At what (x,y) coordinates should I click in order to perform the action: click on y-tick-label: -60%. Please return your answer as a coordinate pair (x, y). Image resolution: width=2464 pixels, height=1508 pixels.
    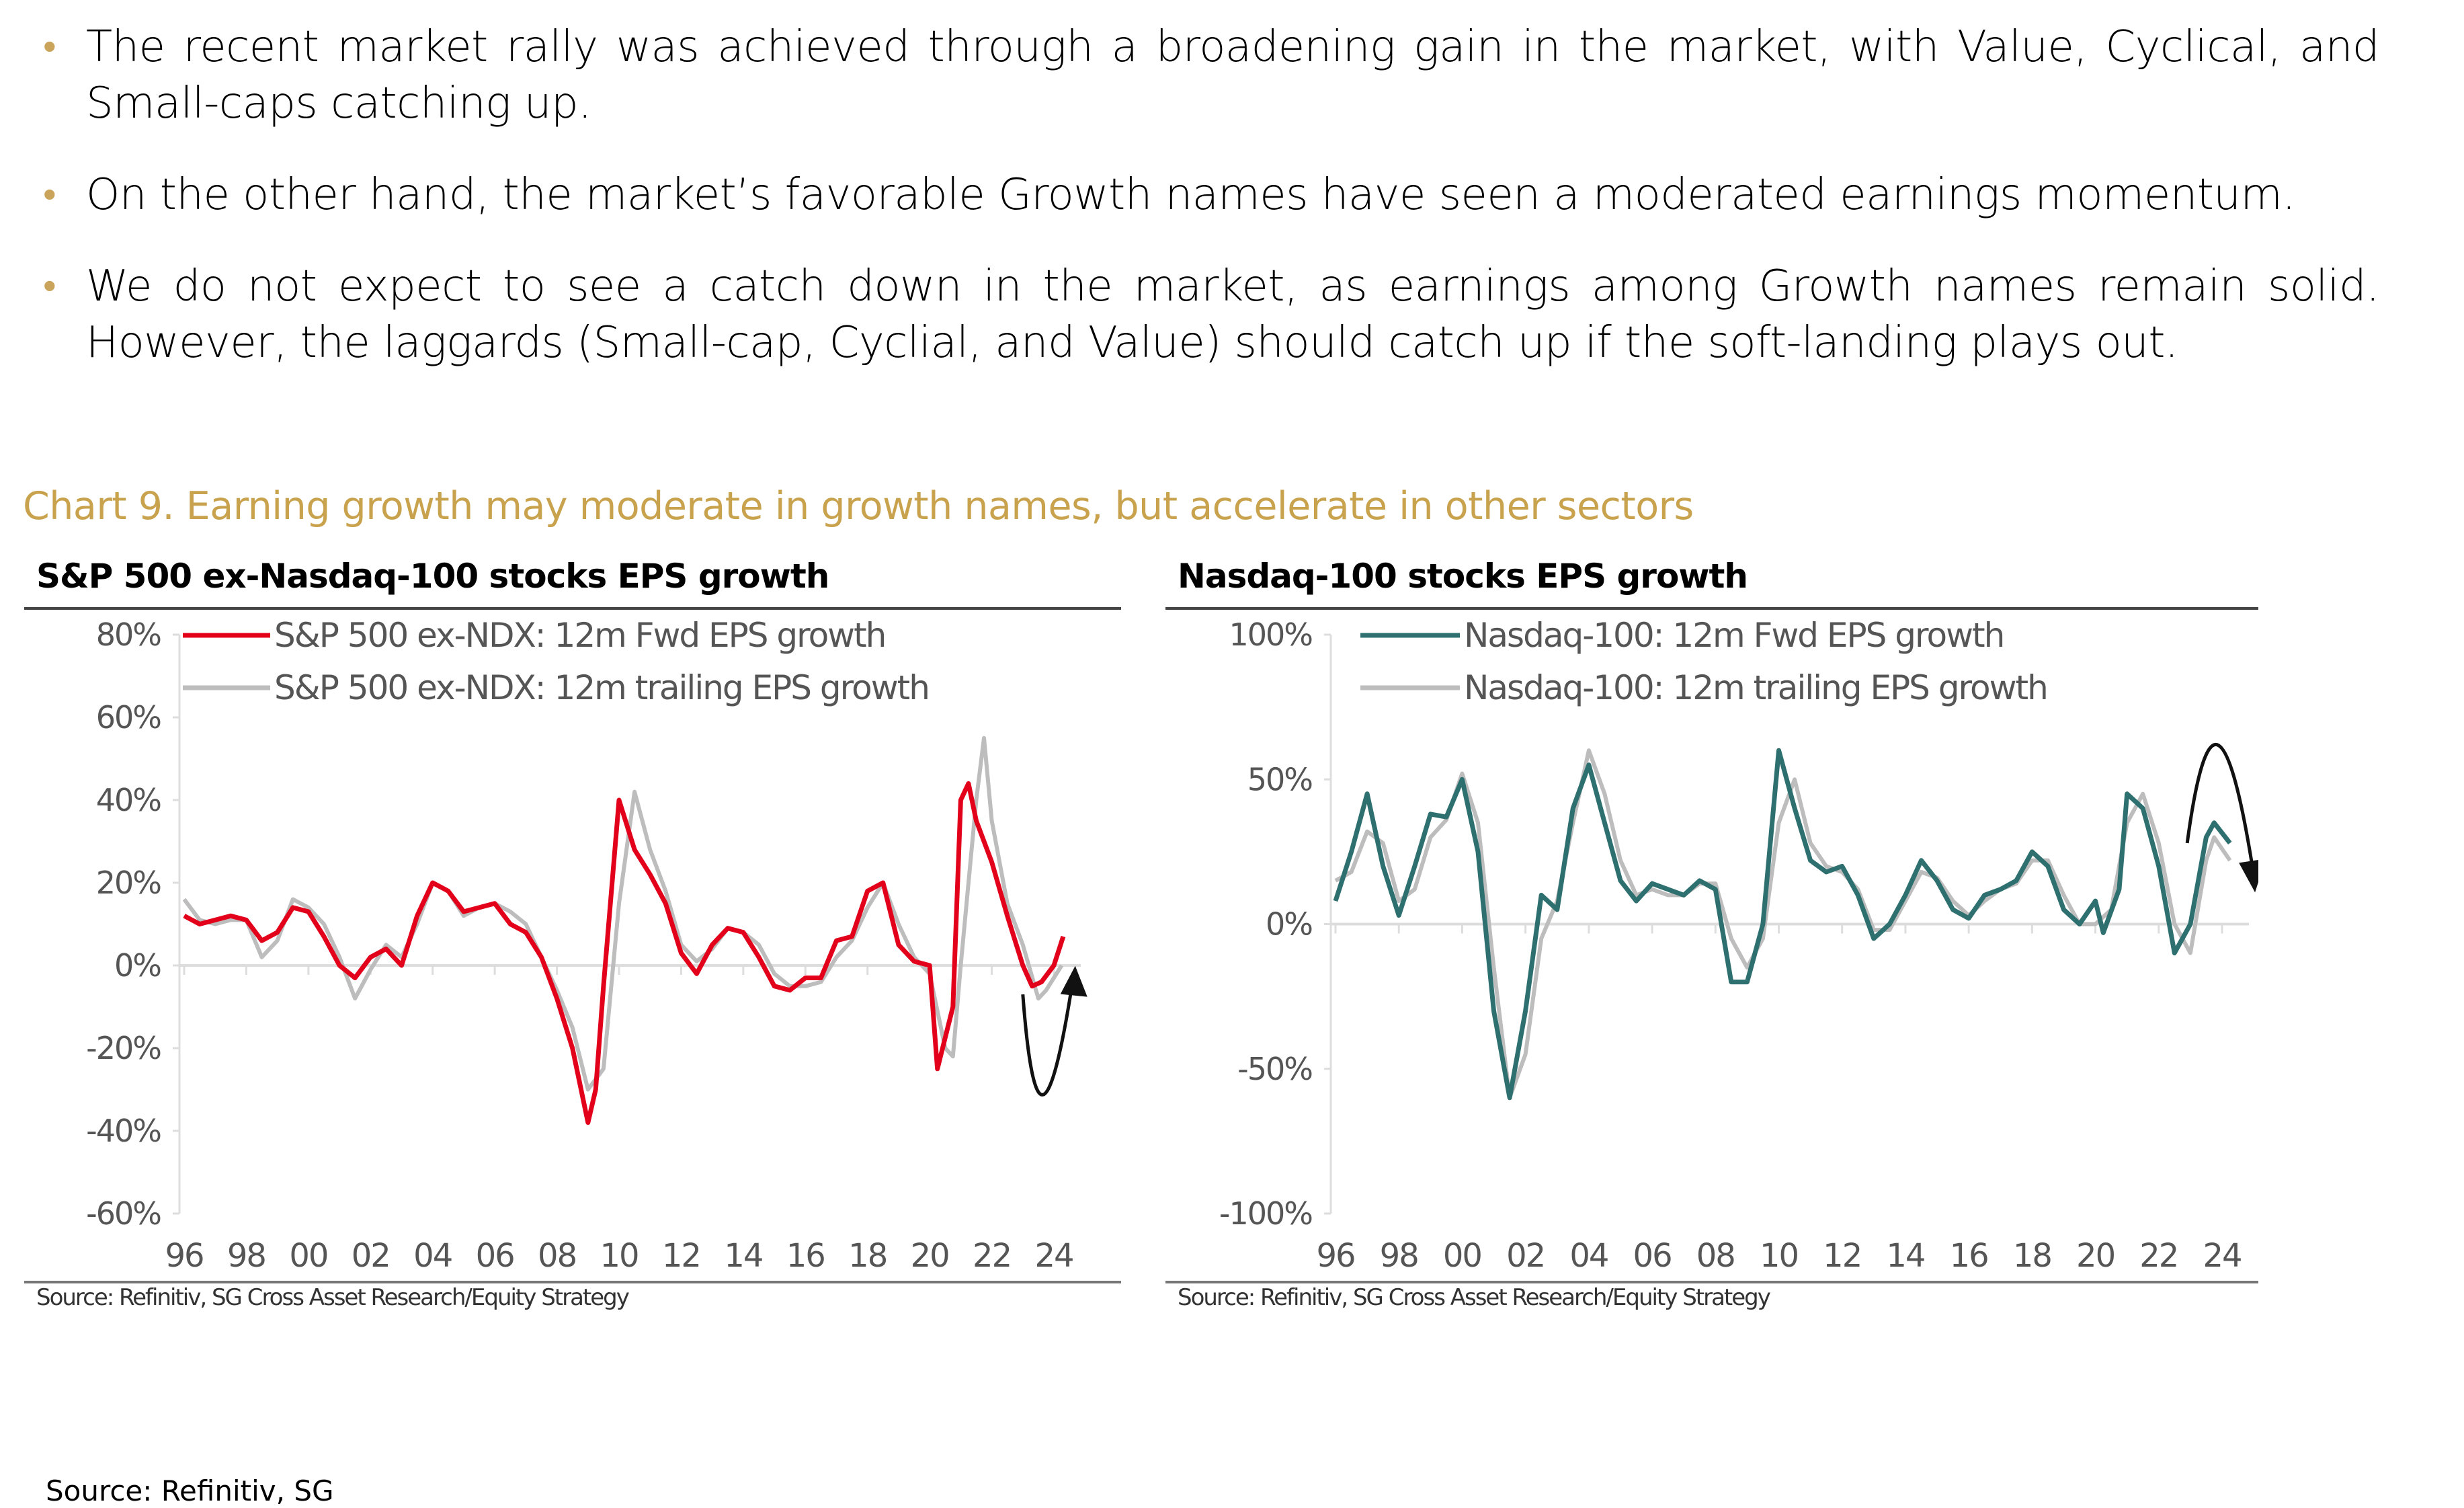
    Looking at the image, I should click on (123, 1213).